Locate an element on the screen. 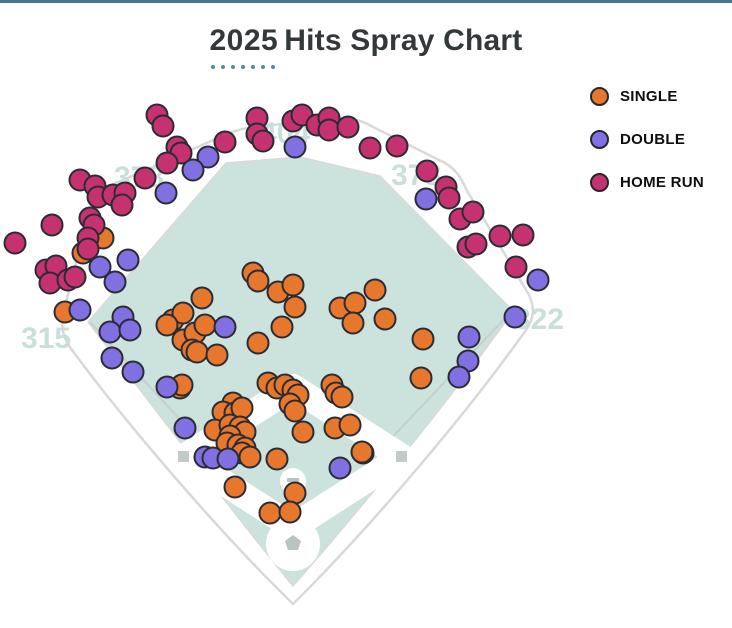 The width and height of the screenshot is (732, 628). legend-item-home-run: HOME RUN is located at coordinates (647, 182).